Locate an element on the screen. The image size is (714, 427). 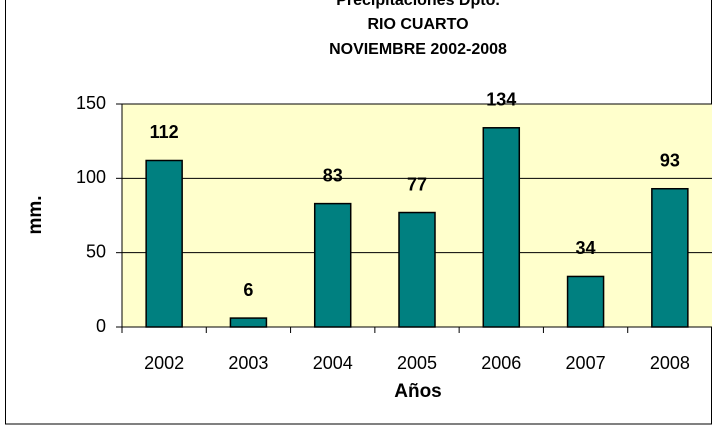
x-tick-label: 2007 is located at coordinates (586, 363).